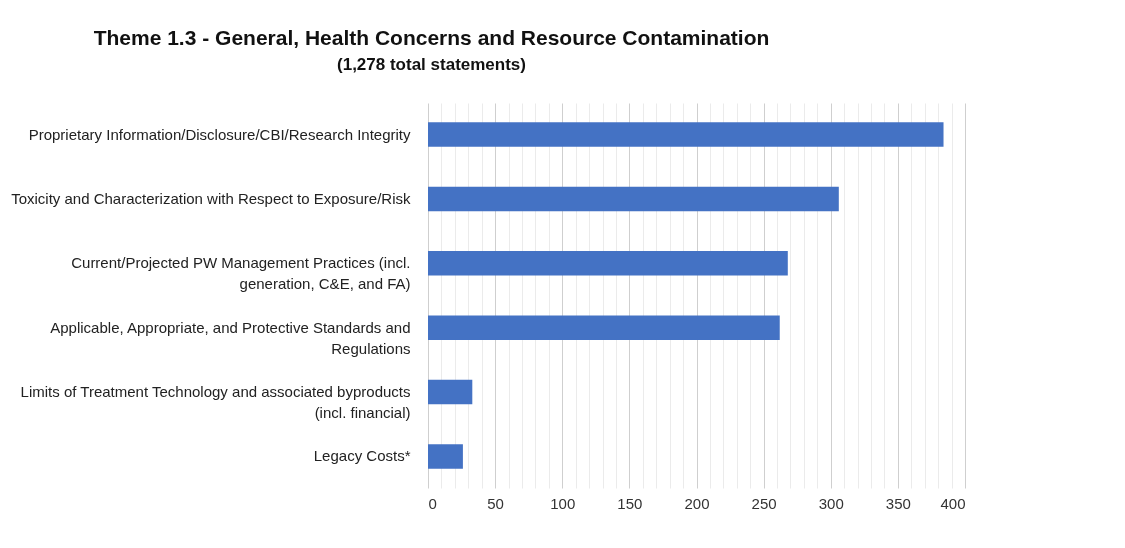  What do you see at coordinates (953, 503) in the screenshot?
I see `x-tick-label: 400` at bounding box center [953, 503].